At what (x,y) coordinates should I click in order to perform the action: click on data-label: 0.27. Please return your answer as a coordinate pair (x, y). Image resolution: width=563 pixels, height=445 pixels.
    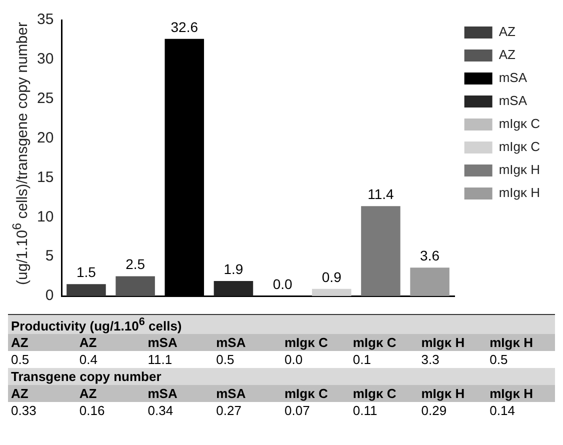
    Looking at the image, I should click on (228, 411).